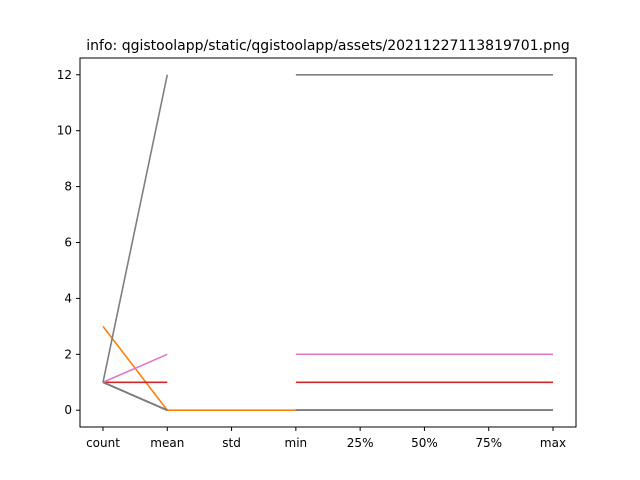 Image resolution: width=640 pixels, height=480 pixels. Describe the element at coordinates (296, 443) in the screenshot. I see `x-tick-label: min` at that location.